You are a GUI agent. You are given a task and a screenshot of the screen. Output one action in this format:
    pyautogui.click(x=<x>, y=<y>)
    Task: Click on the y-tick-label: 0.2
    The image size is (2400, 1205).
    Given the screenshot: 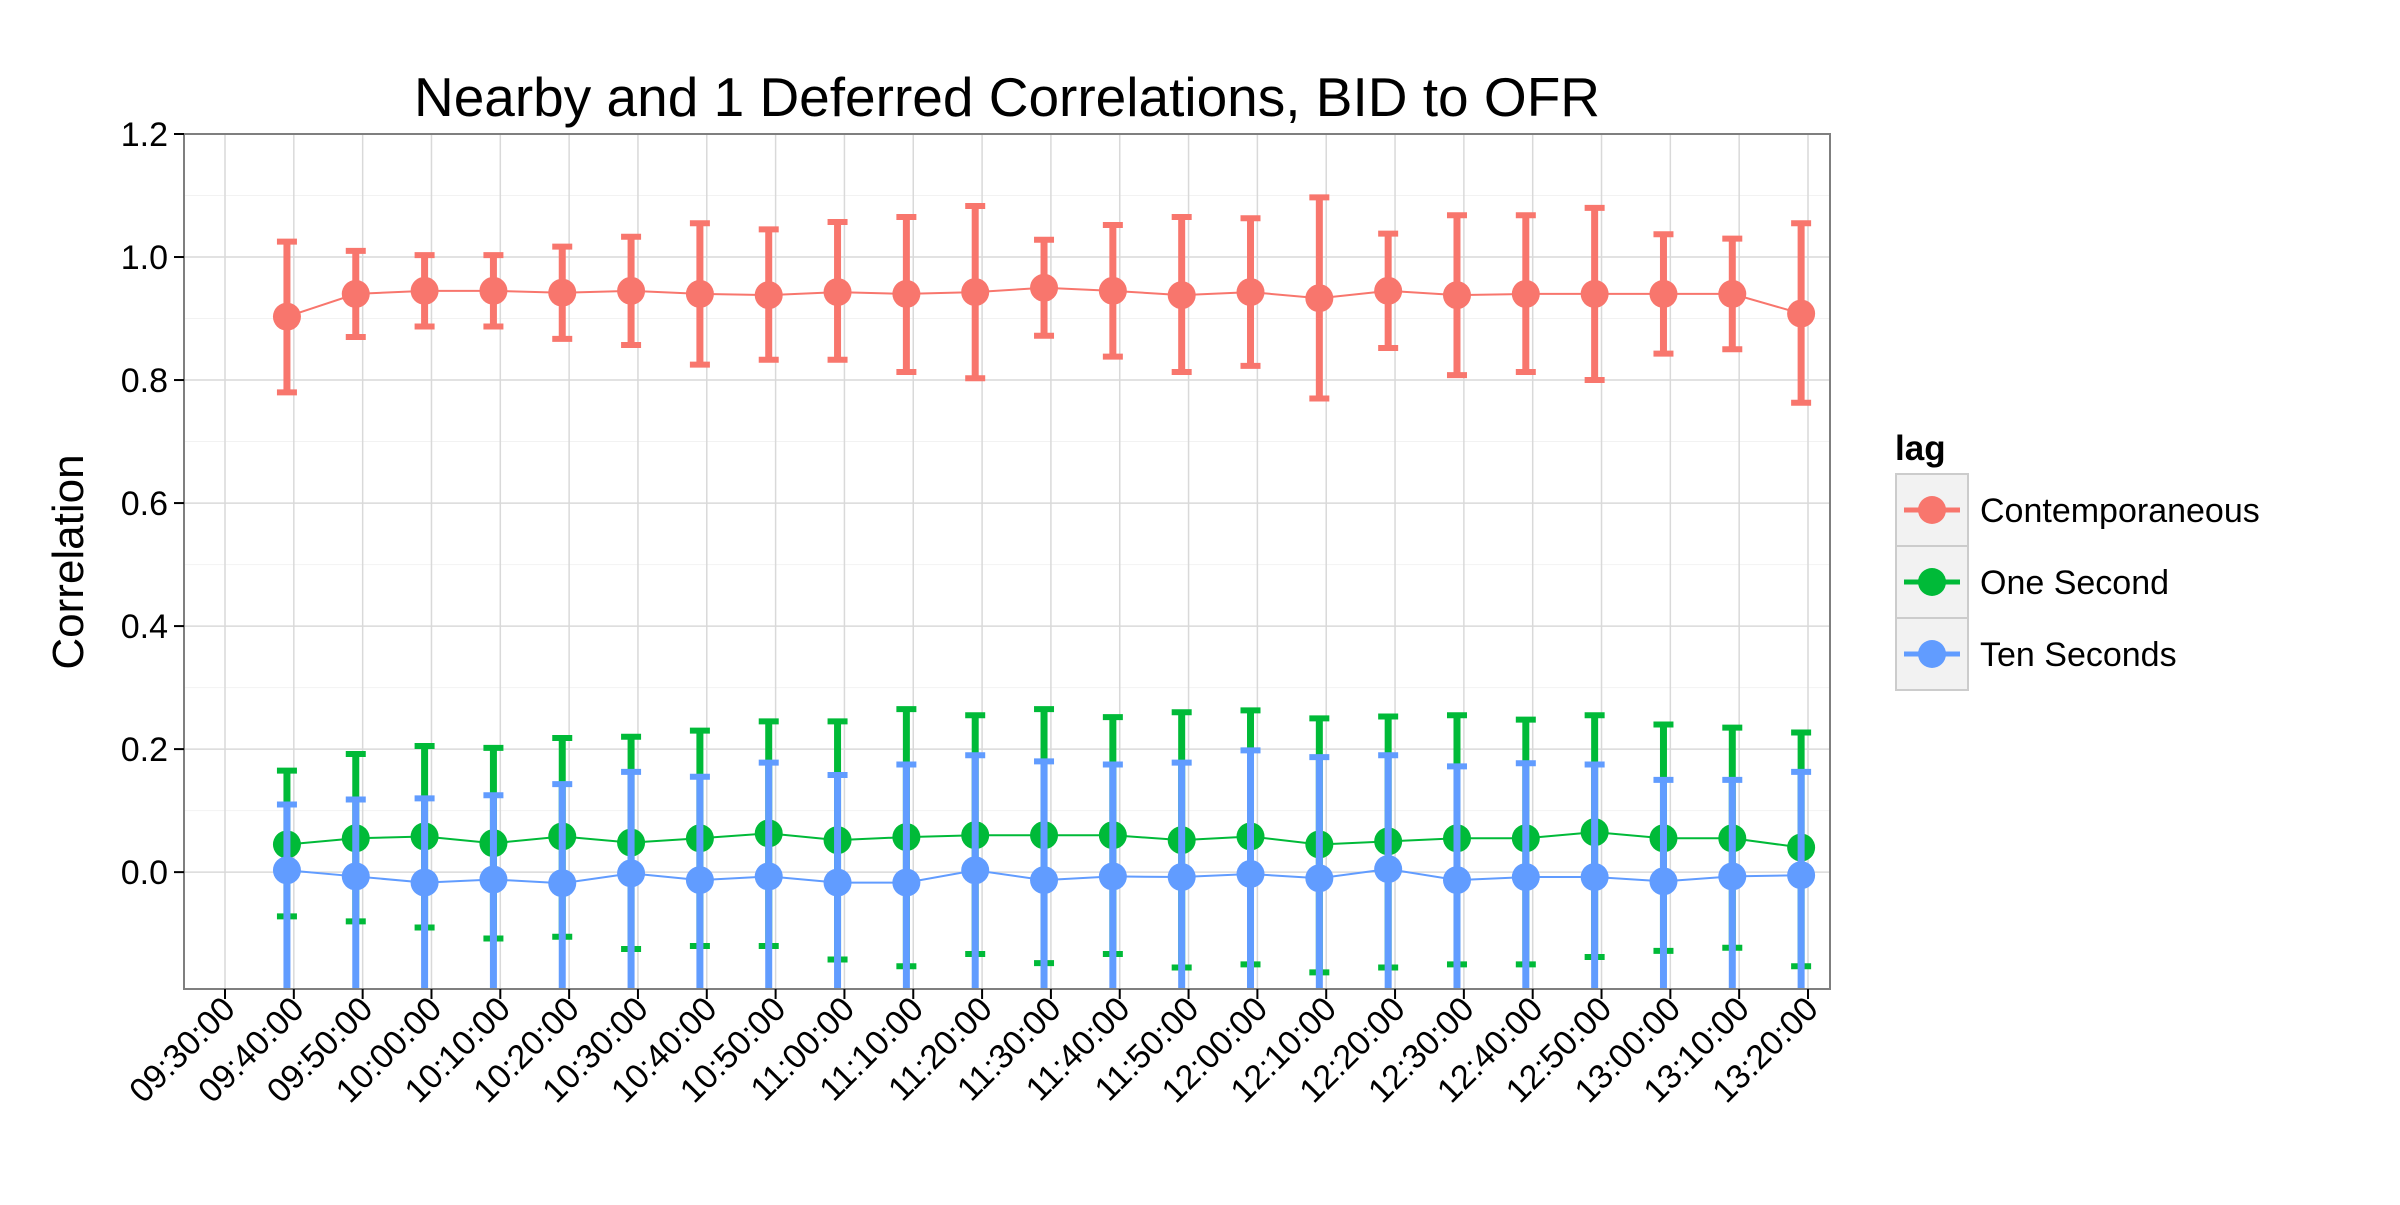 What is the action you would take?
    pyautogui.click(x=144, y=750)
    